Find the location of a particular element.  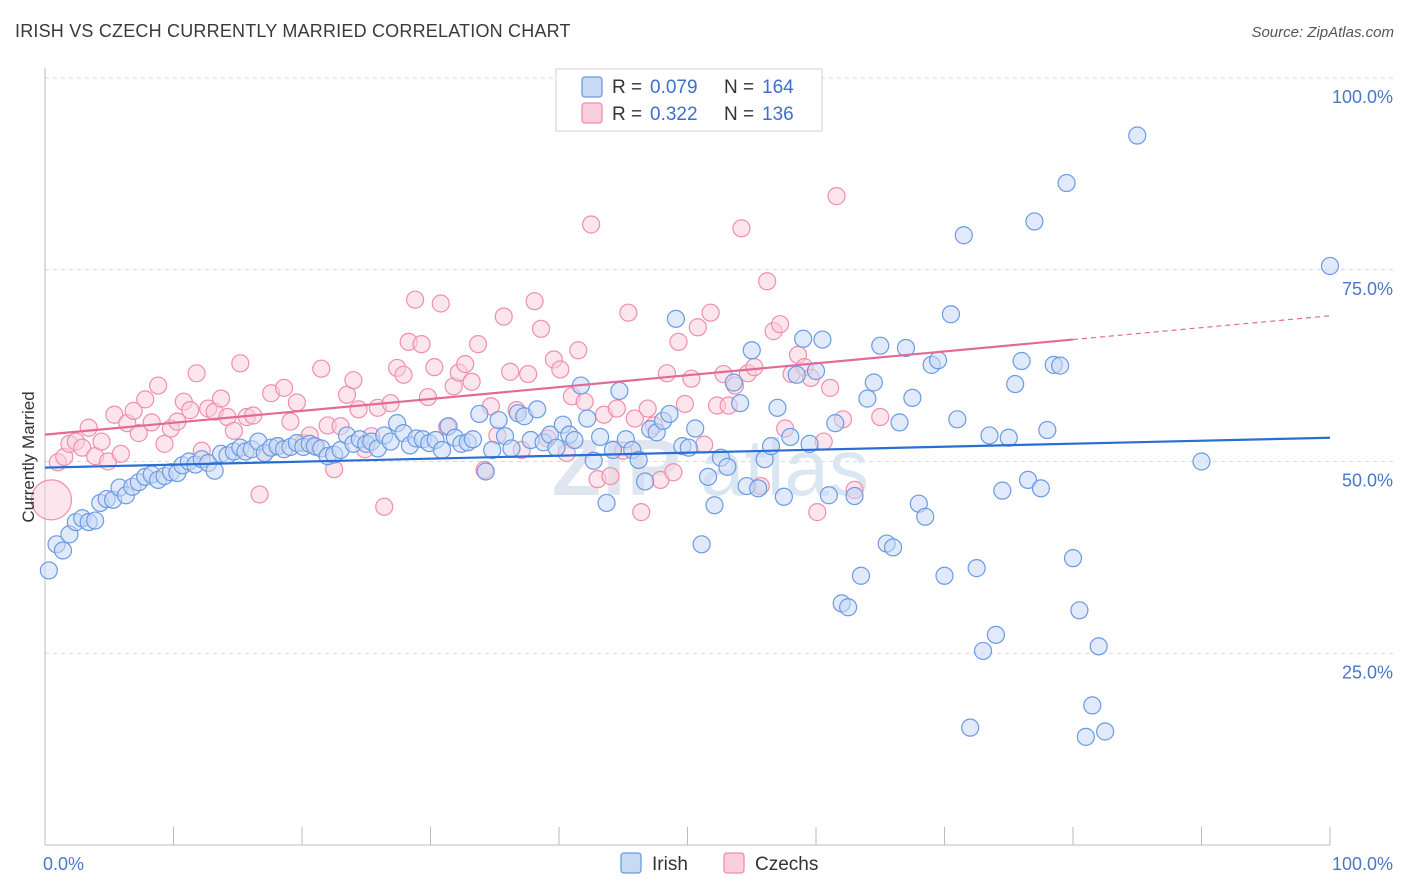

y-tick-label: 50.0% is located at coordinates (1367, 481).